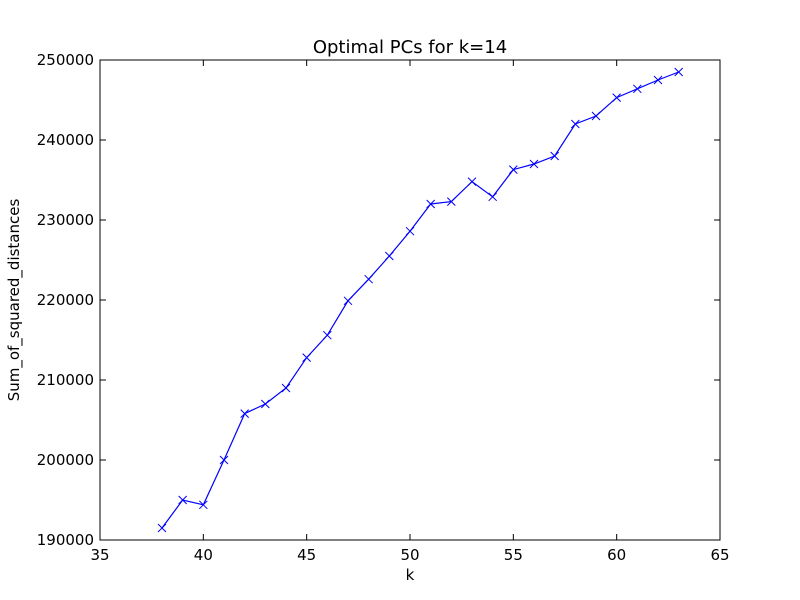  What do you see at coordinates (65, 300) in the screenshot?
I see `y-tick-label: 220000` at bounding box center [65, 300].